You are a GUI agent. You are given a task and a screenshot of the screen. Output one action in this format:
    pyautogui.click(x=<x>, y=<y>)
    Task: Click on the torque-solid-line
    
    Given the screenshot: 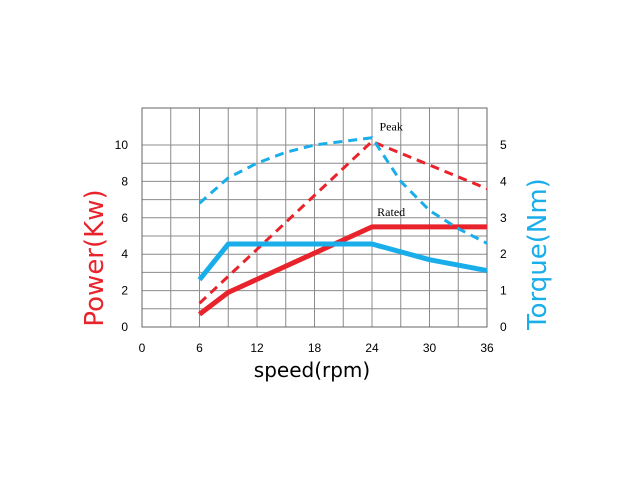 What is the action you would take?
    pyautogui.click(x=342, y=261)
    